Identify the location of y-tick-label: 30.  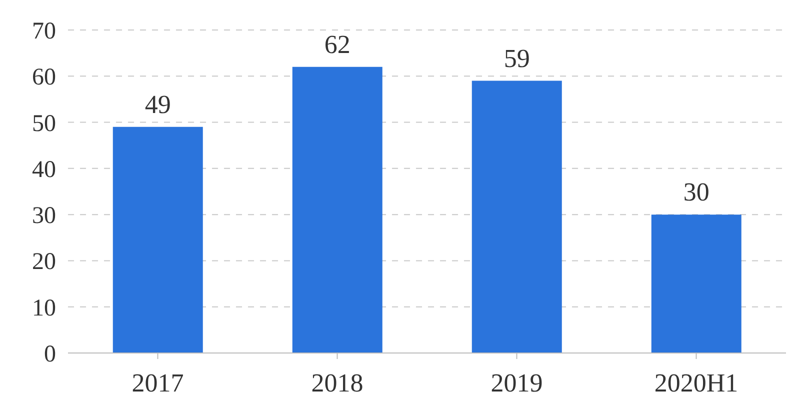
(44, 216).